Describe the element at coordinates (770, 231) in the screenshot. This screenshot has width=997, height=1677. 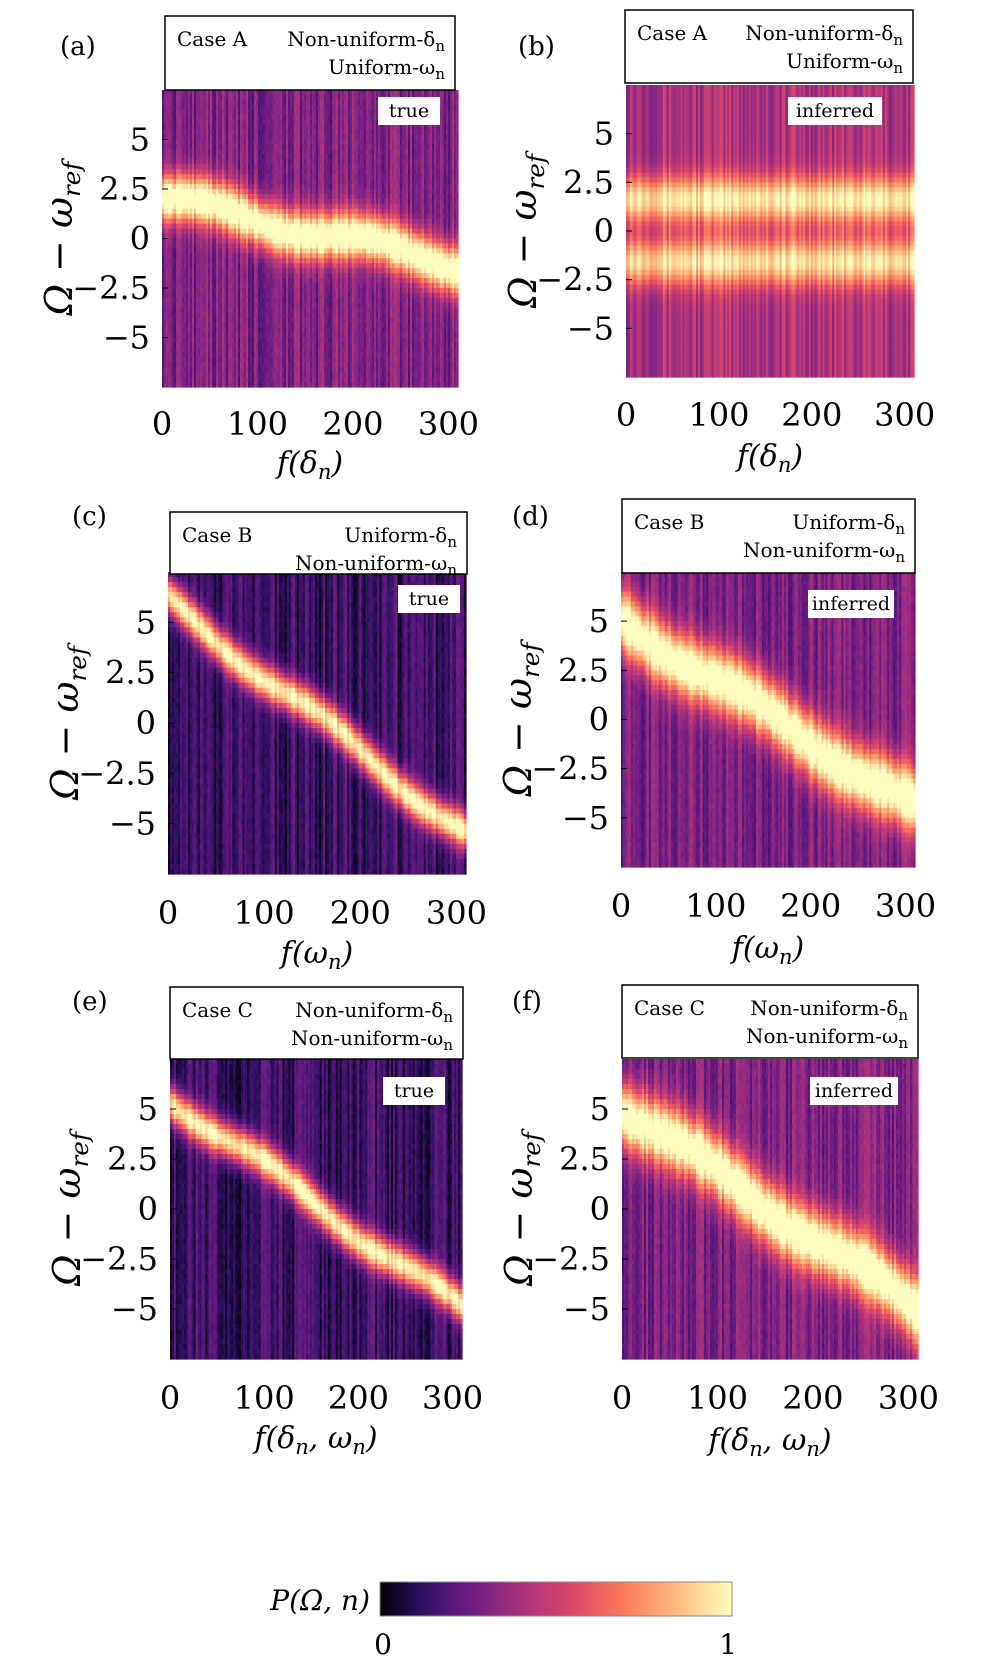
I see `heatmap-b` at that location.